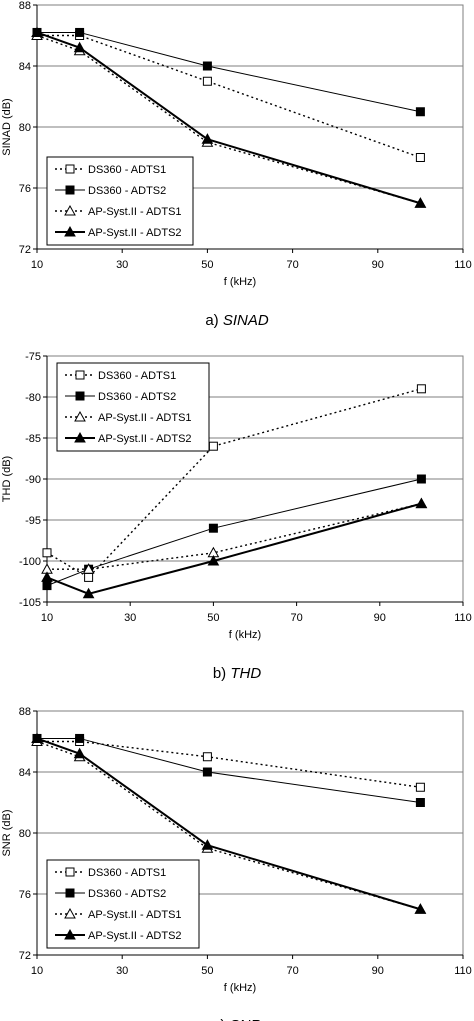 The image size is (474, 1021). I want to click on caption-prefix: c), so click(221, 1019).